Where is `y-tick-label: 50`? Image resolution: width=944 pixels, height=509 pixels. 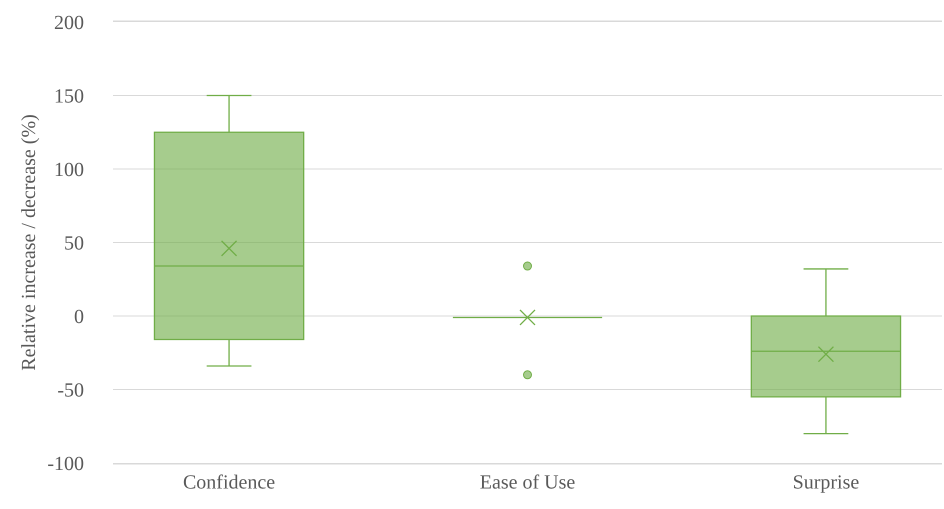 y-tick-label: 50 is located at coordinates (74, 243).